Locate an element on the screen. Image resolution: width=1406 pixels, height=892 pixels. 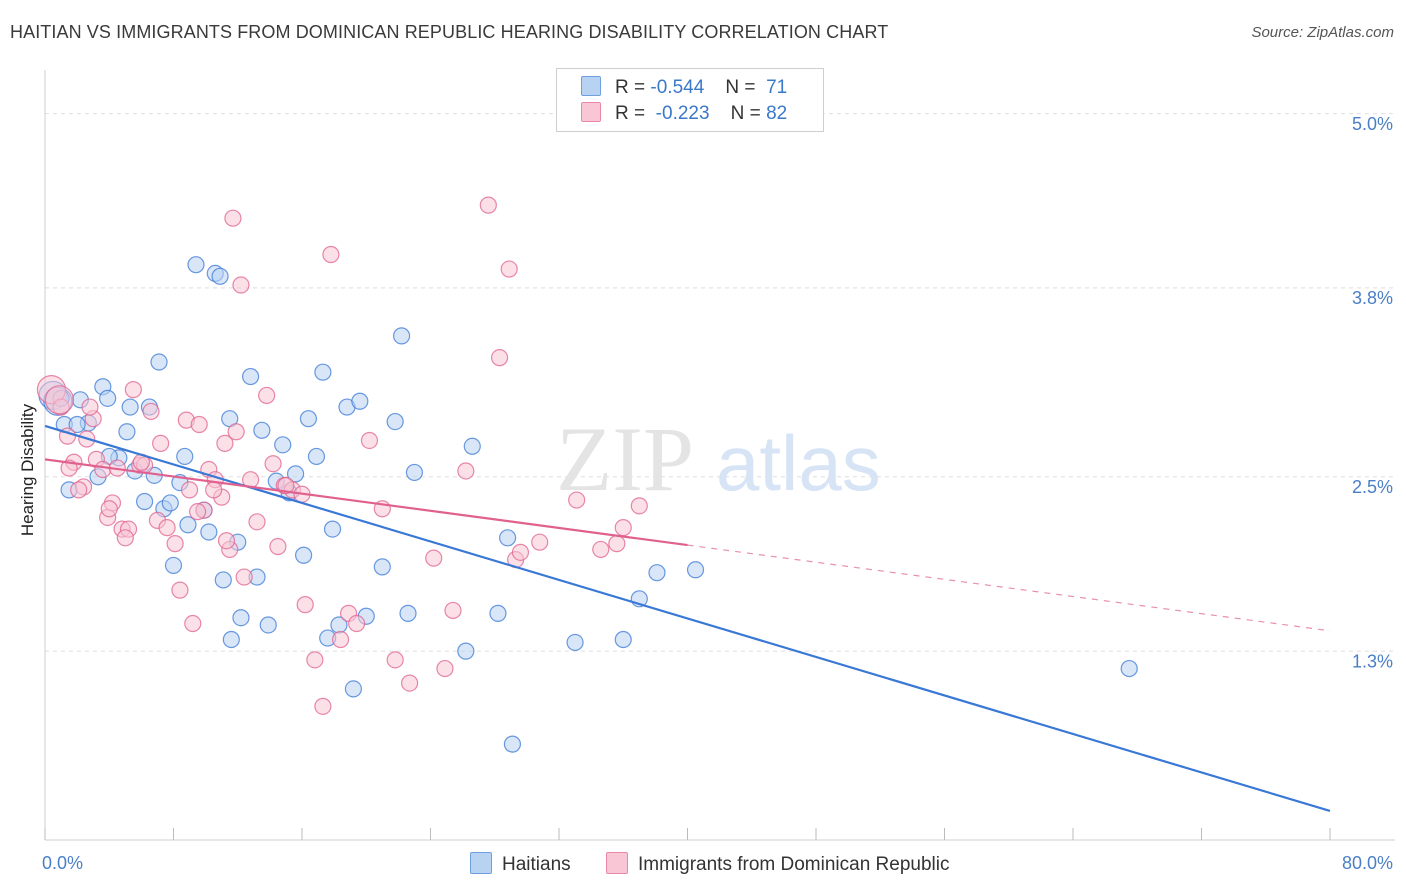
legend-n-value-dominican: 82 is located at coordinates (777, 113).